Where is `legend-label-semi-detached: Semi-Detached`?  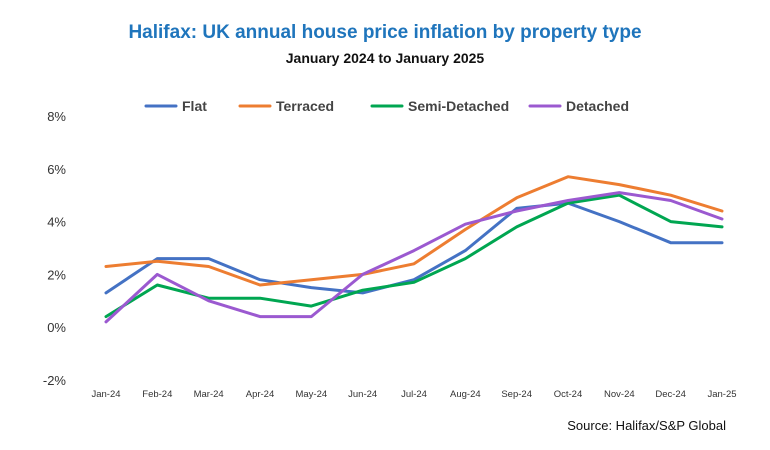
legend-label-semi-detached: Semi-Detached is located at coordinates (458, 106).